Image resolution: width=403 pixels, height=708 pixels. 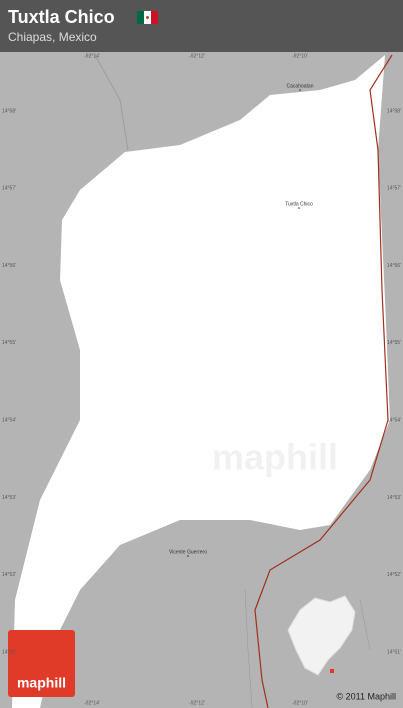 What do you see at coordinates (201, 26) in the screenshot?
I see `header-bar` at bounding box center [201, 26].